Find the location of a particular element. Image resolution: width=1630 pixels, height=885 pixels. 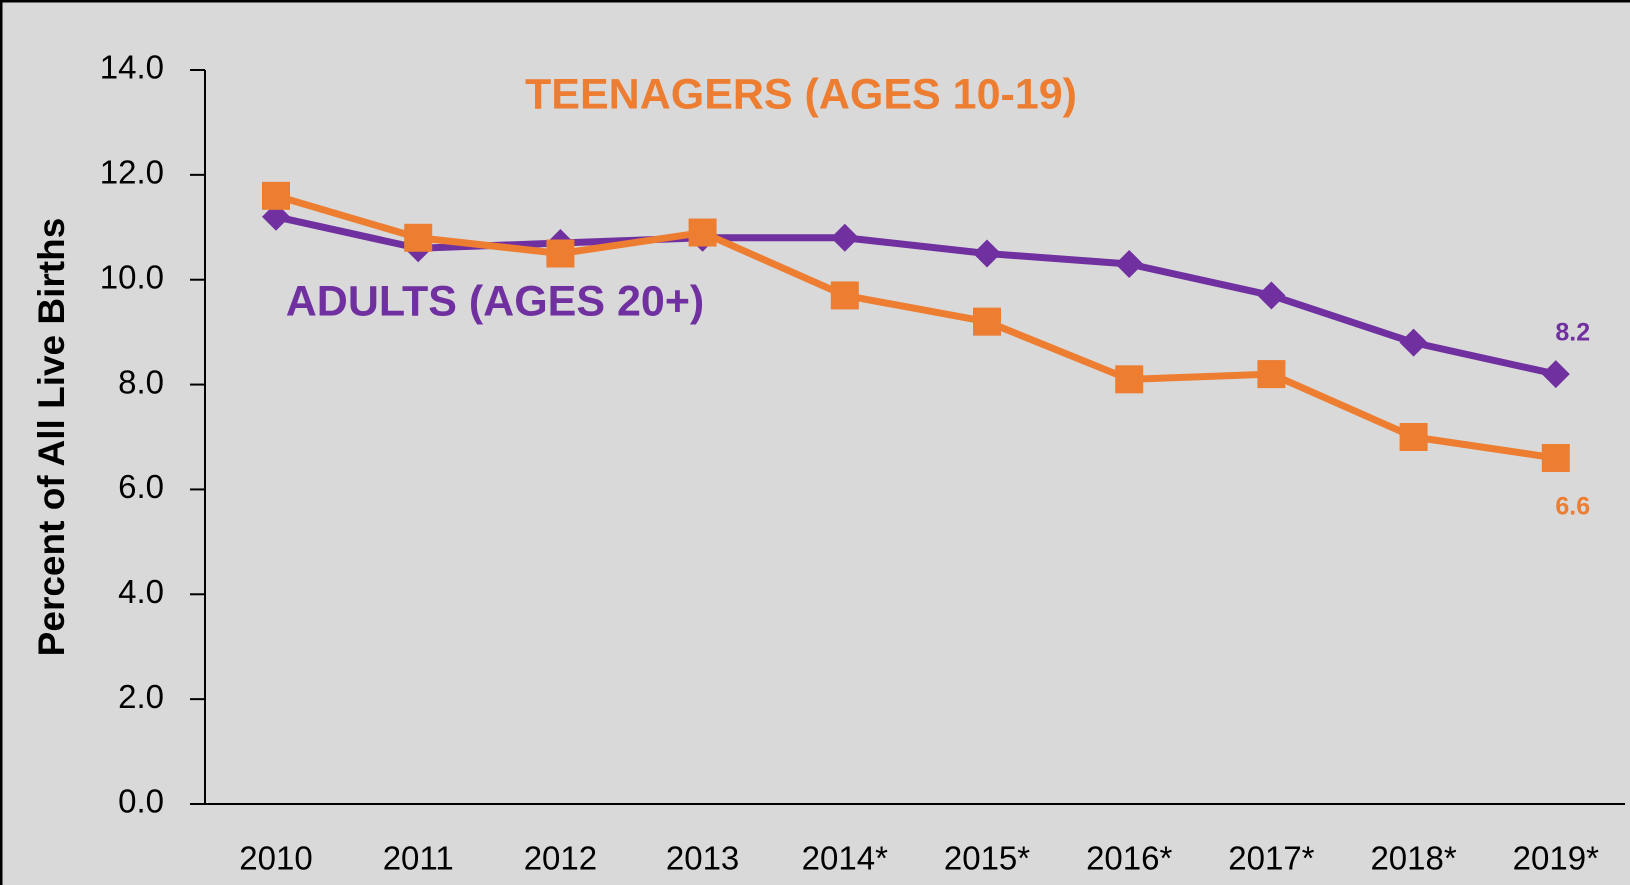

y-tick-label: 6.0 is located at coordinates (141, 486).